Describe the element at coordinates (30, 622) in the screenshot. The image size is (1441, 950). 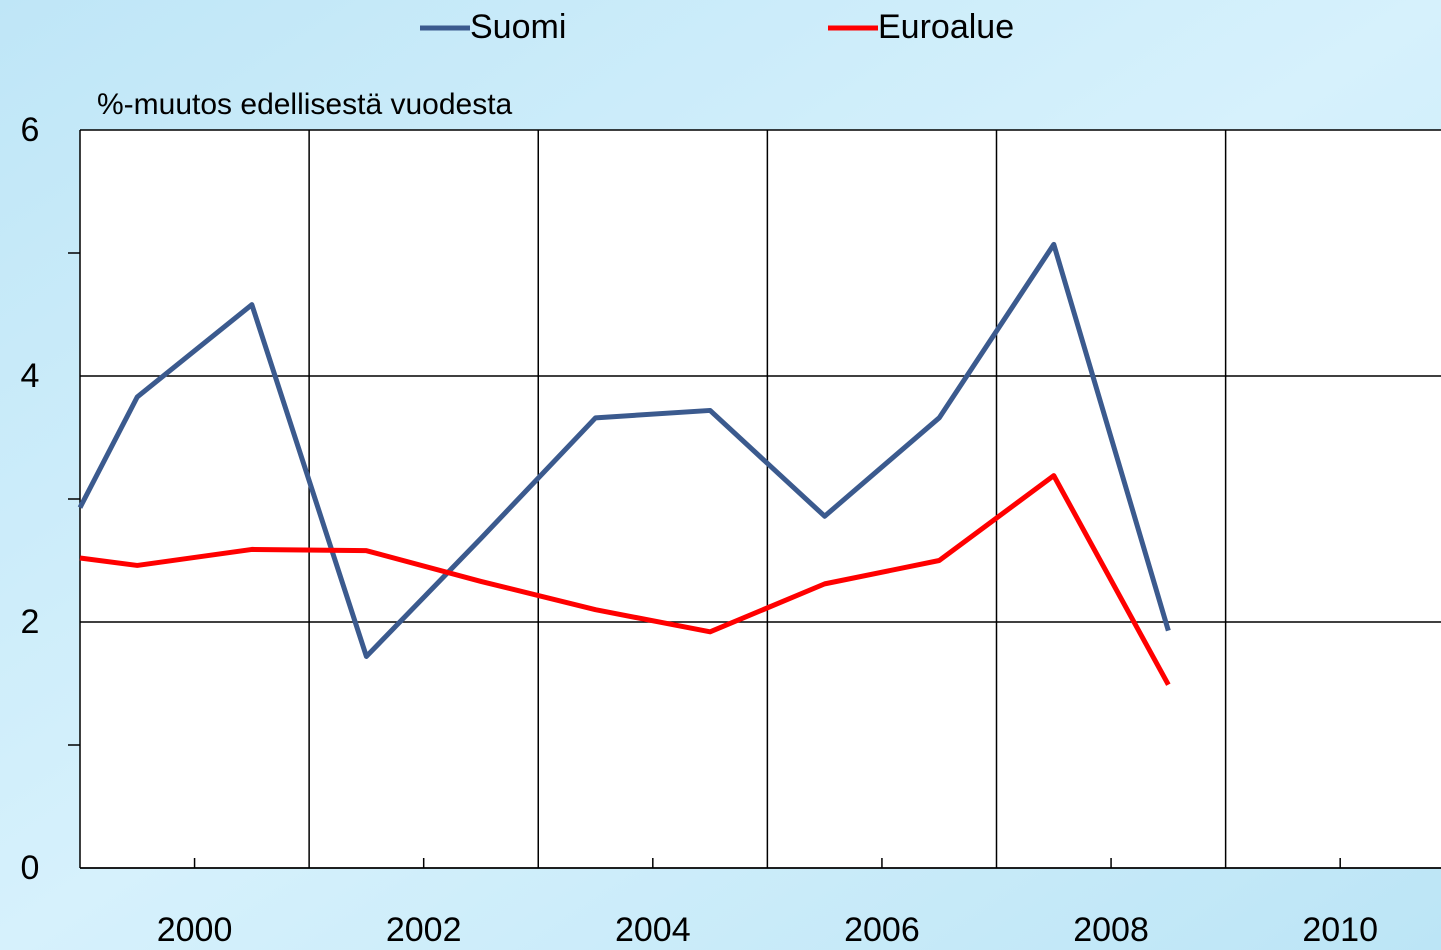
I see `y-tick-label: 2` at that location.